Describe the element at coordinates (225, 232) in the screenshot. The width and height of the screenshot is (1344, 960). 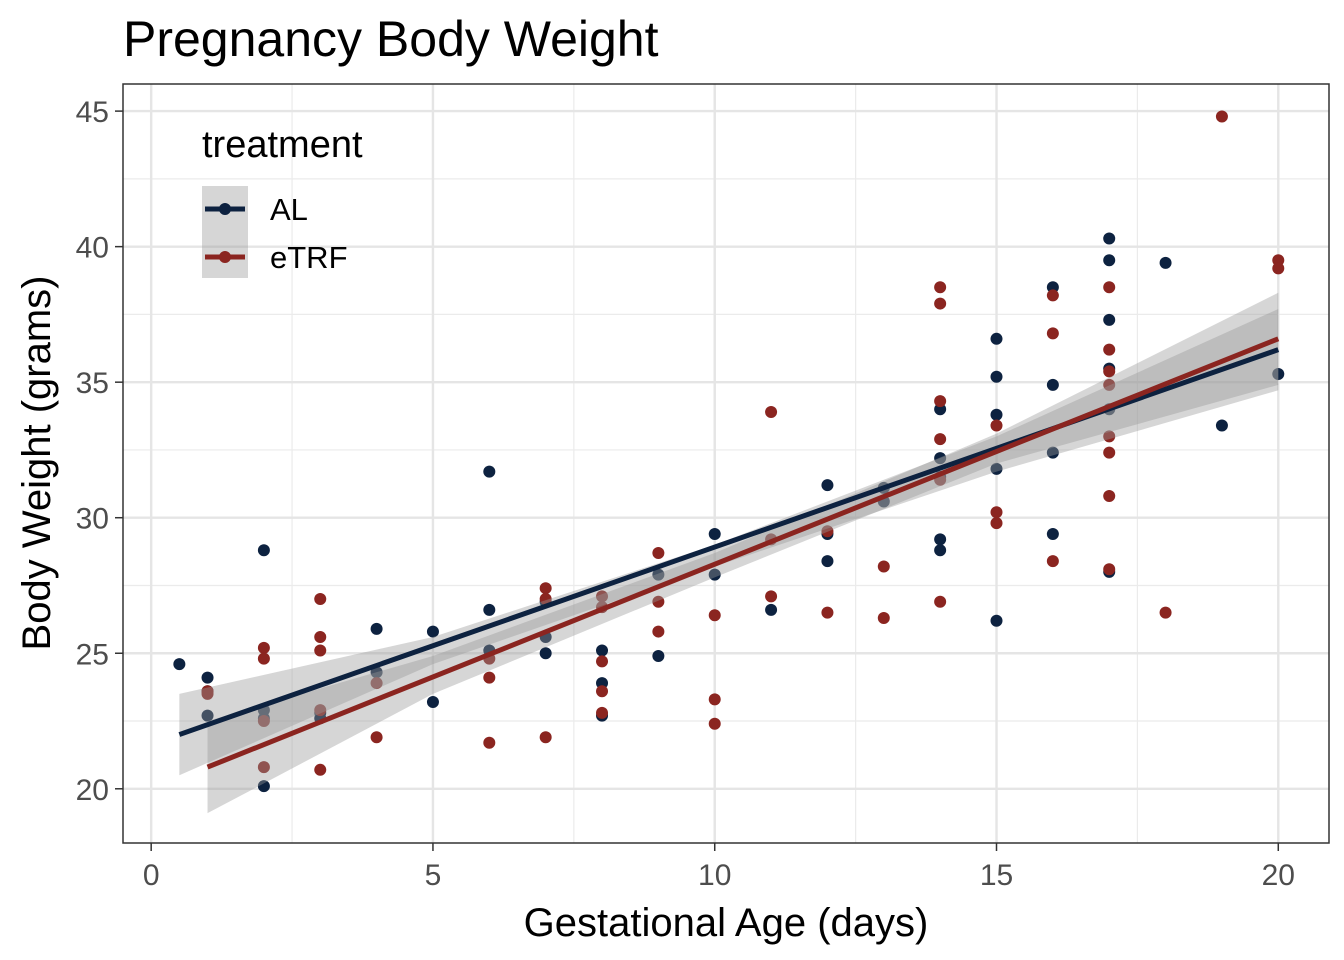
I see `legend-key-background` at that location.